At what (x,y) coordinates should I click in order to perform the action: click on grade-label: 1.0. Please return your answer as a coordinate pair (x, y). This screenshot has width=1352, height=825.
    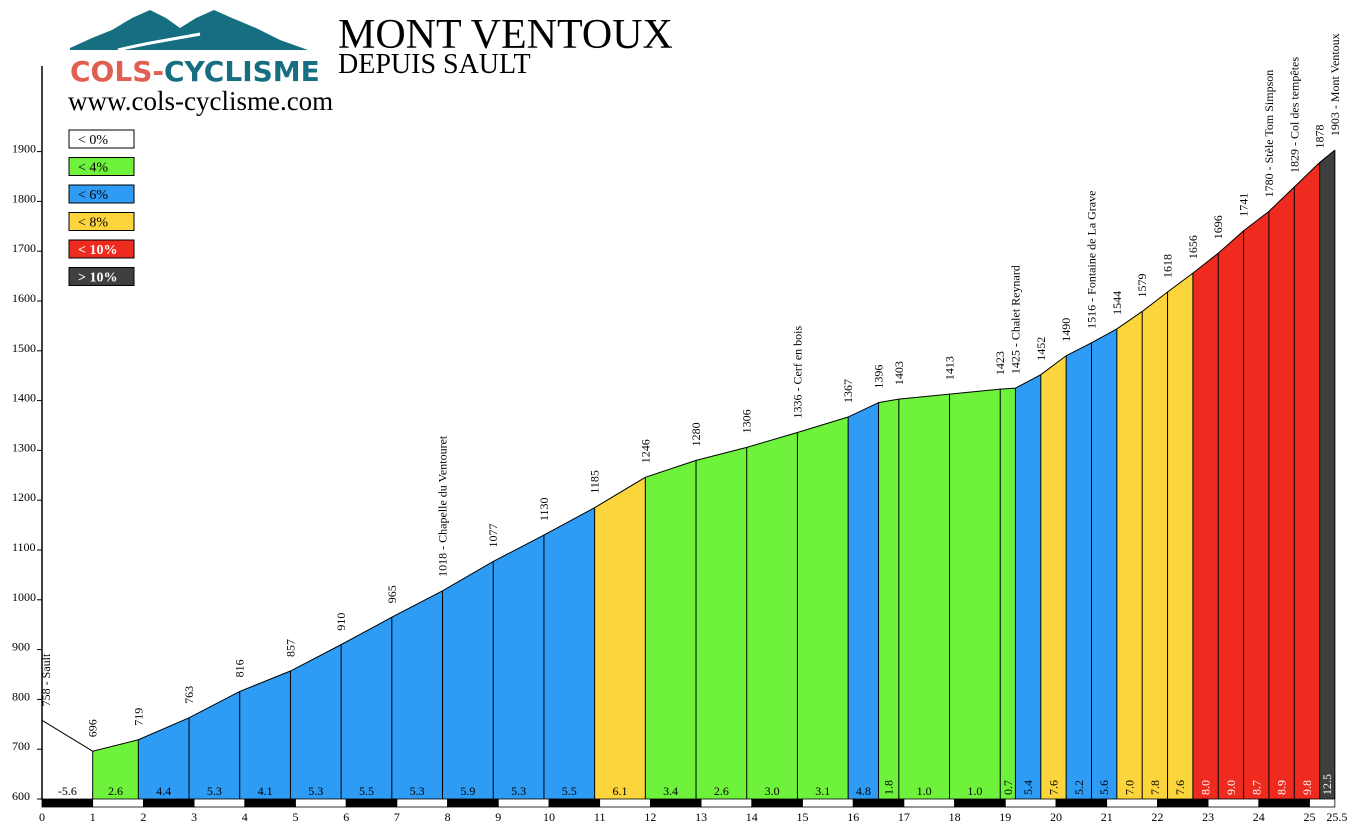
    Looking at the image, I should click on (974, 791).